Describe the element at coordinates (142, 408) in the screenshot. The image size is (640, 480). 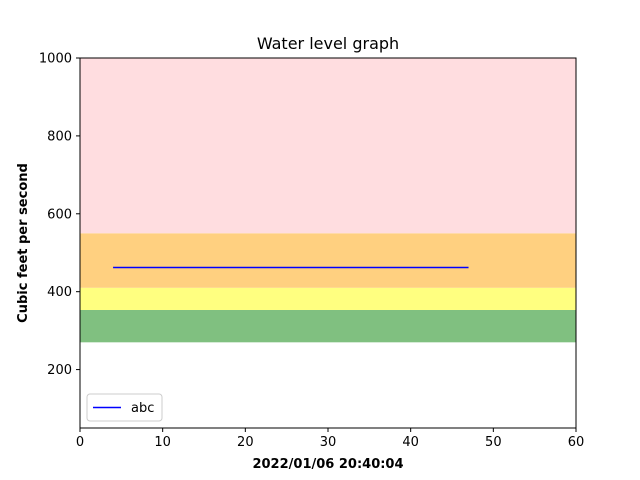
I see `legend-label: abc` at that location.